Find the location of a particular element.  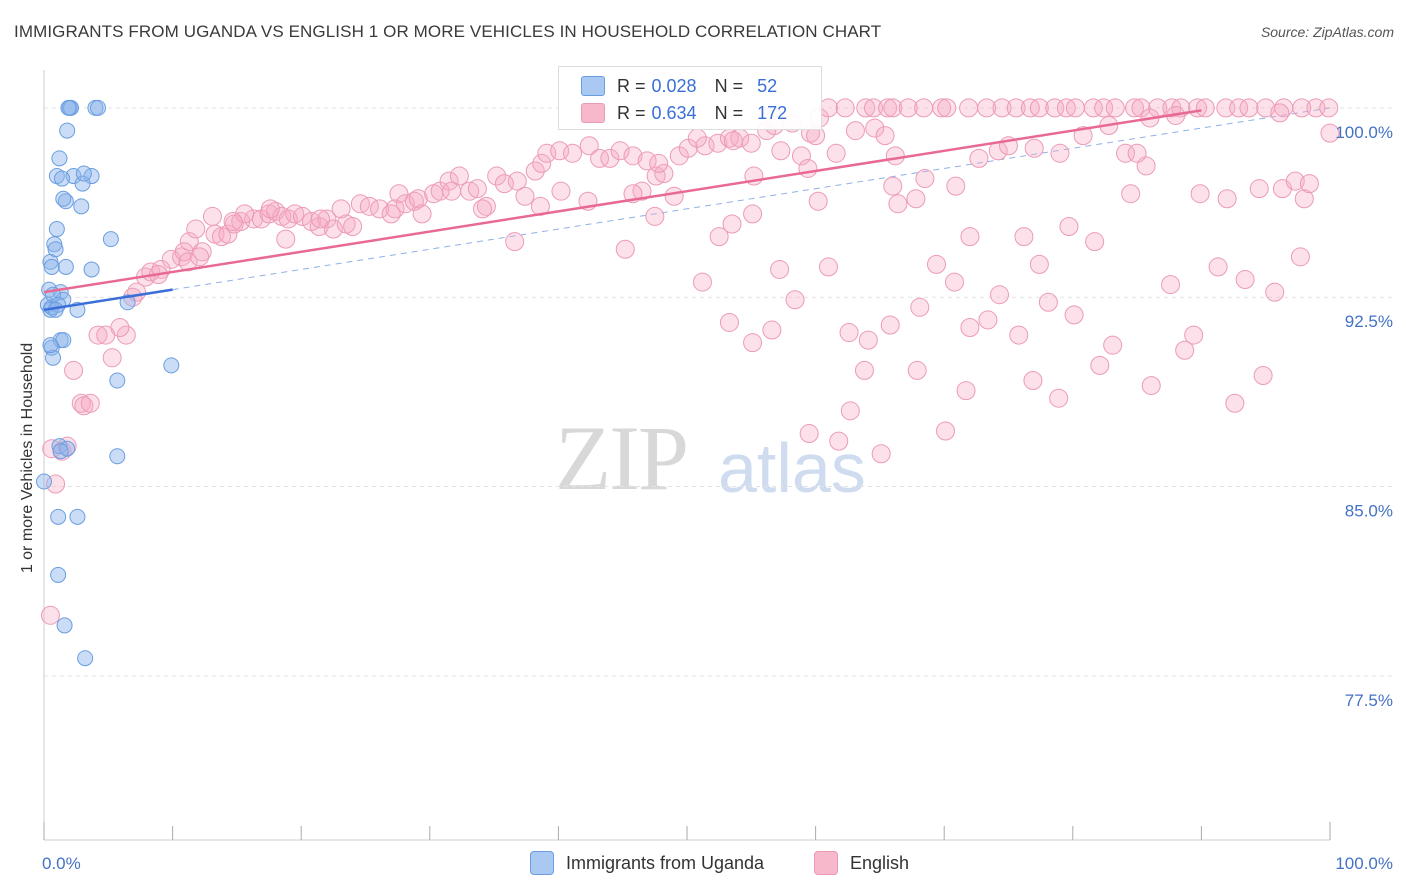

legend-row-uganda: R = 0.028 N = 52 is located at coordinates (679, 86).